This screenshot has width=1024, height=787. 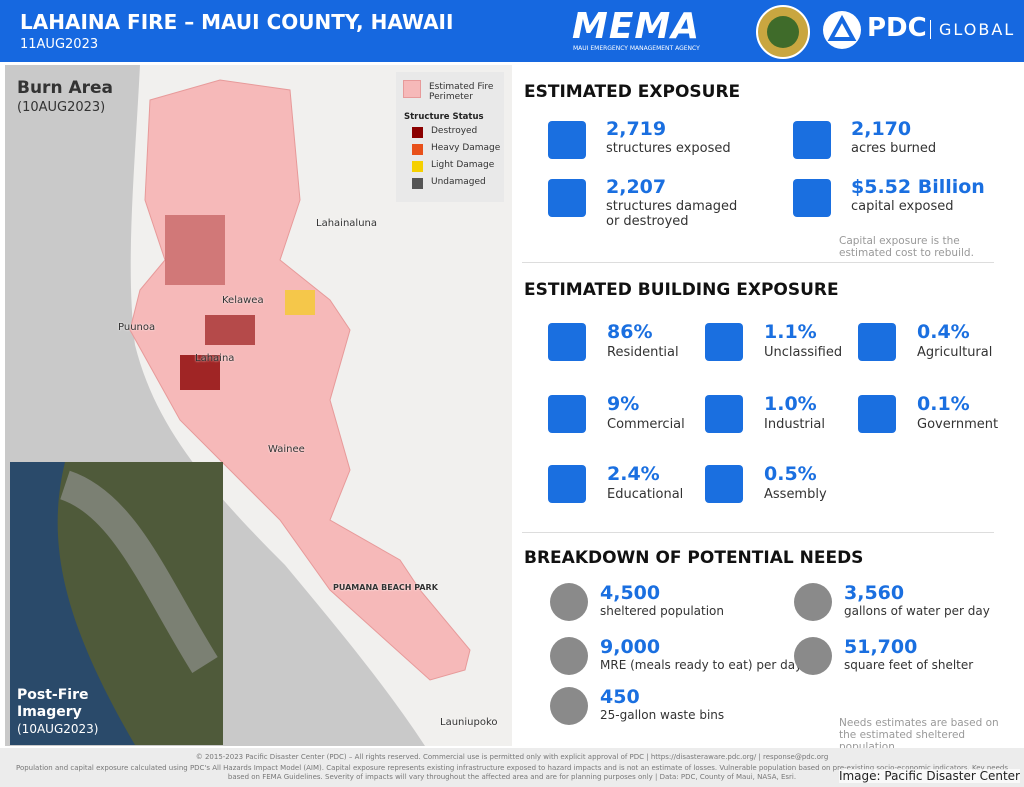 I want to click on place-label: Lahaina, so click(x=215, y=358).